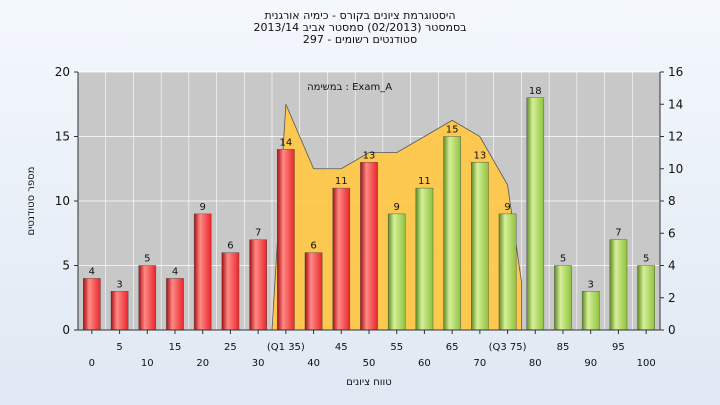 The width and height of the screenshot is (720, 405). What do you see at coordinates (147, 363) in the screenshot?
I see `x-tick-label: 10` at bounding box center [147, 363].